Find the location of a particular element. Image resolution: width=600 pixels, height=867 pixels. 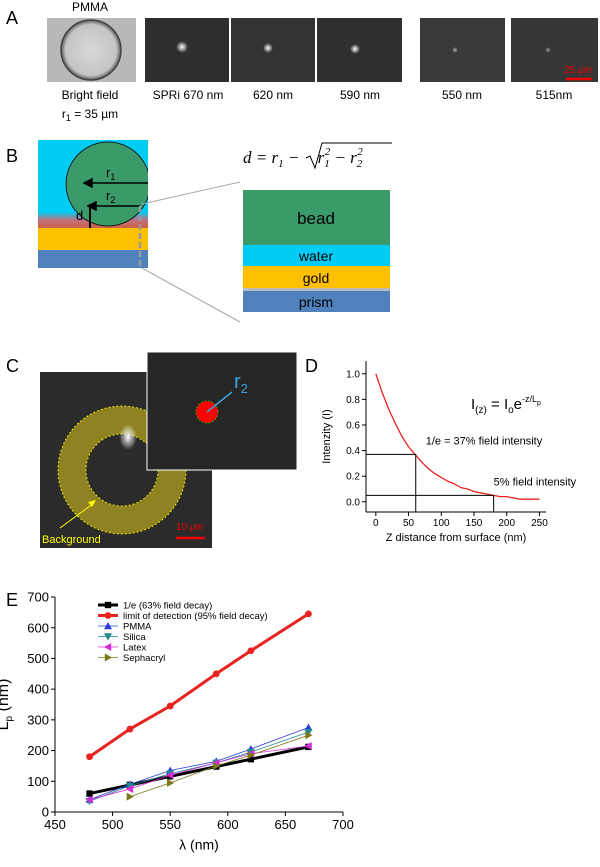

layer-label: water is located at coordinates (316, 256).